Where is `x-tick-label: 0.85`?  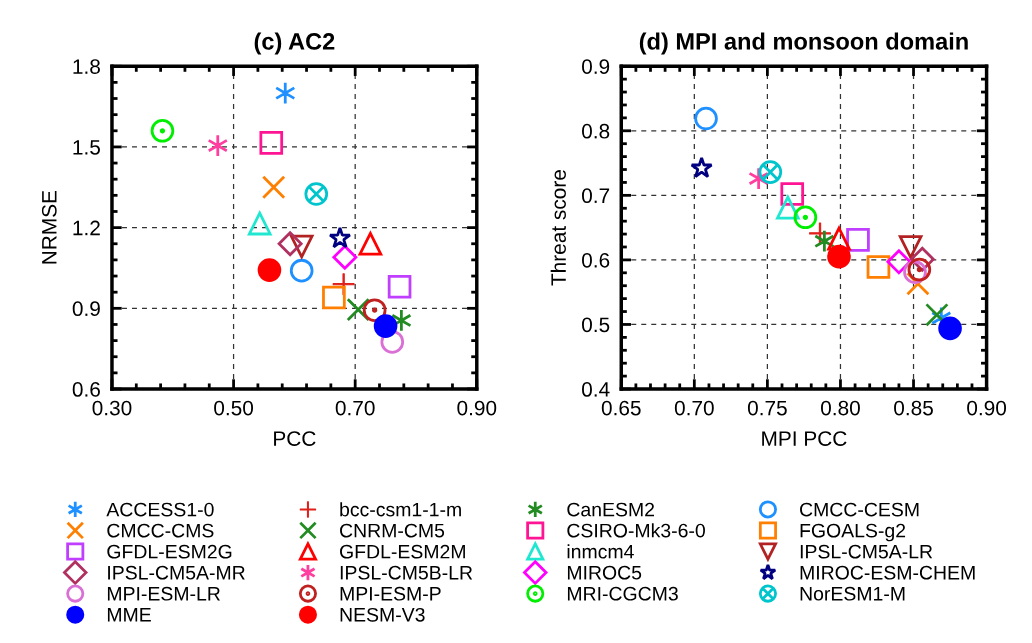 x-tick-label: 0.85 is located at coordinates (913, 408).